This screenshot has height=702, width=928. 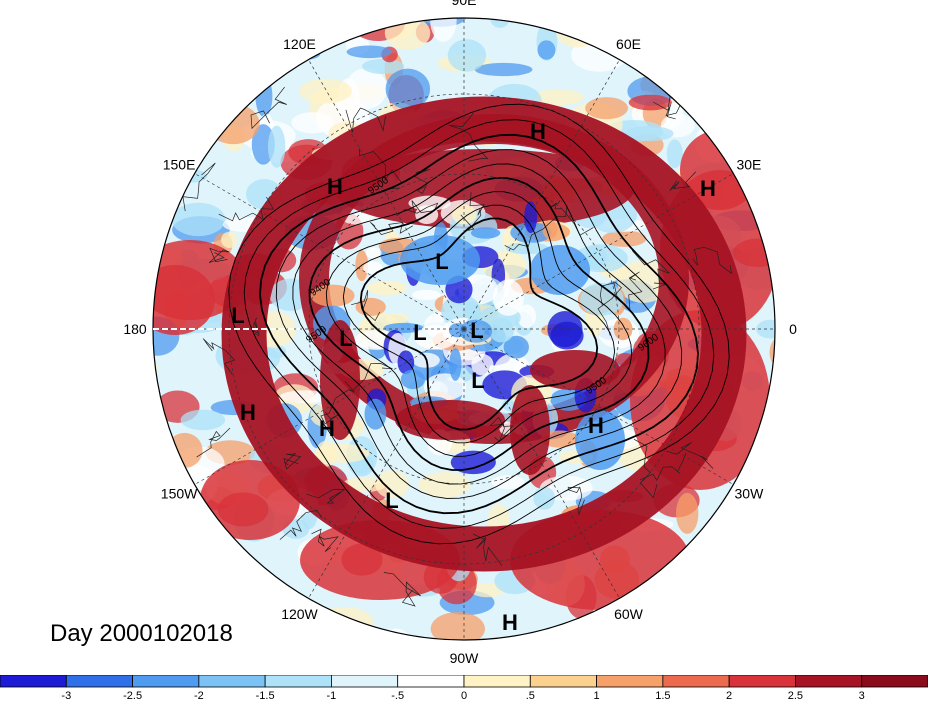 I want to click on trough-region, so click(x=450, y=420).